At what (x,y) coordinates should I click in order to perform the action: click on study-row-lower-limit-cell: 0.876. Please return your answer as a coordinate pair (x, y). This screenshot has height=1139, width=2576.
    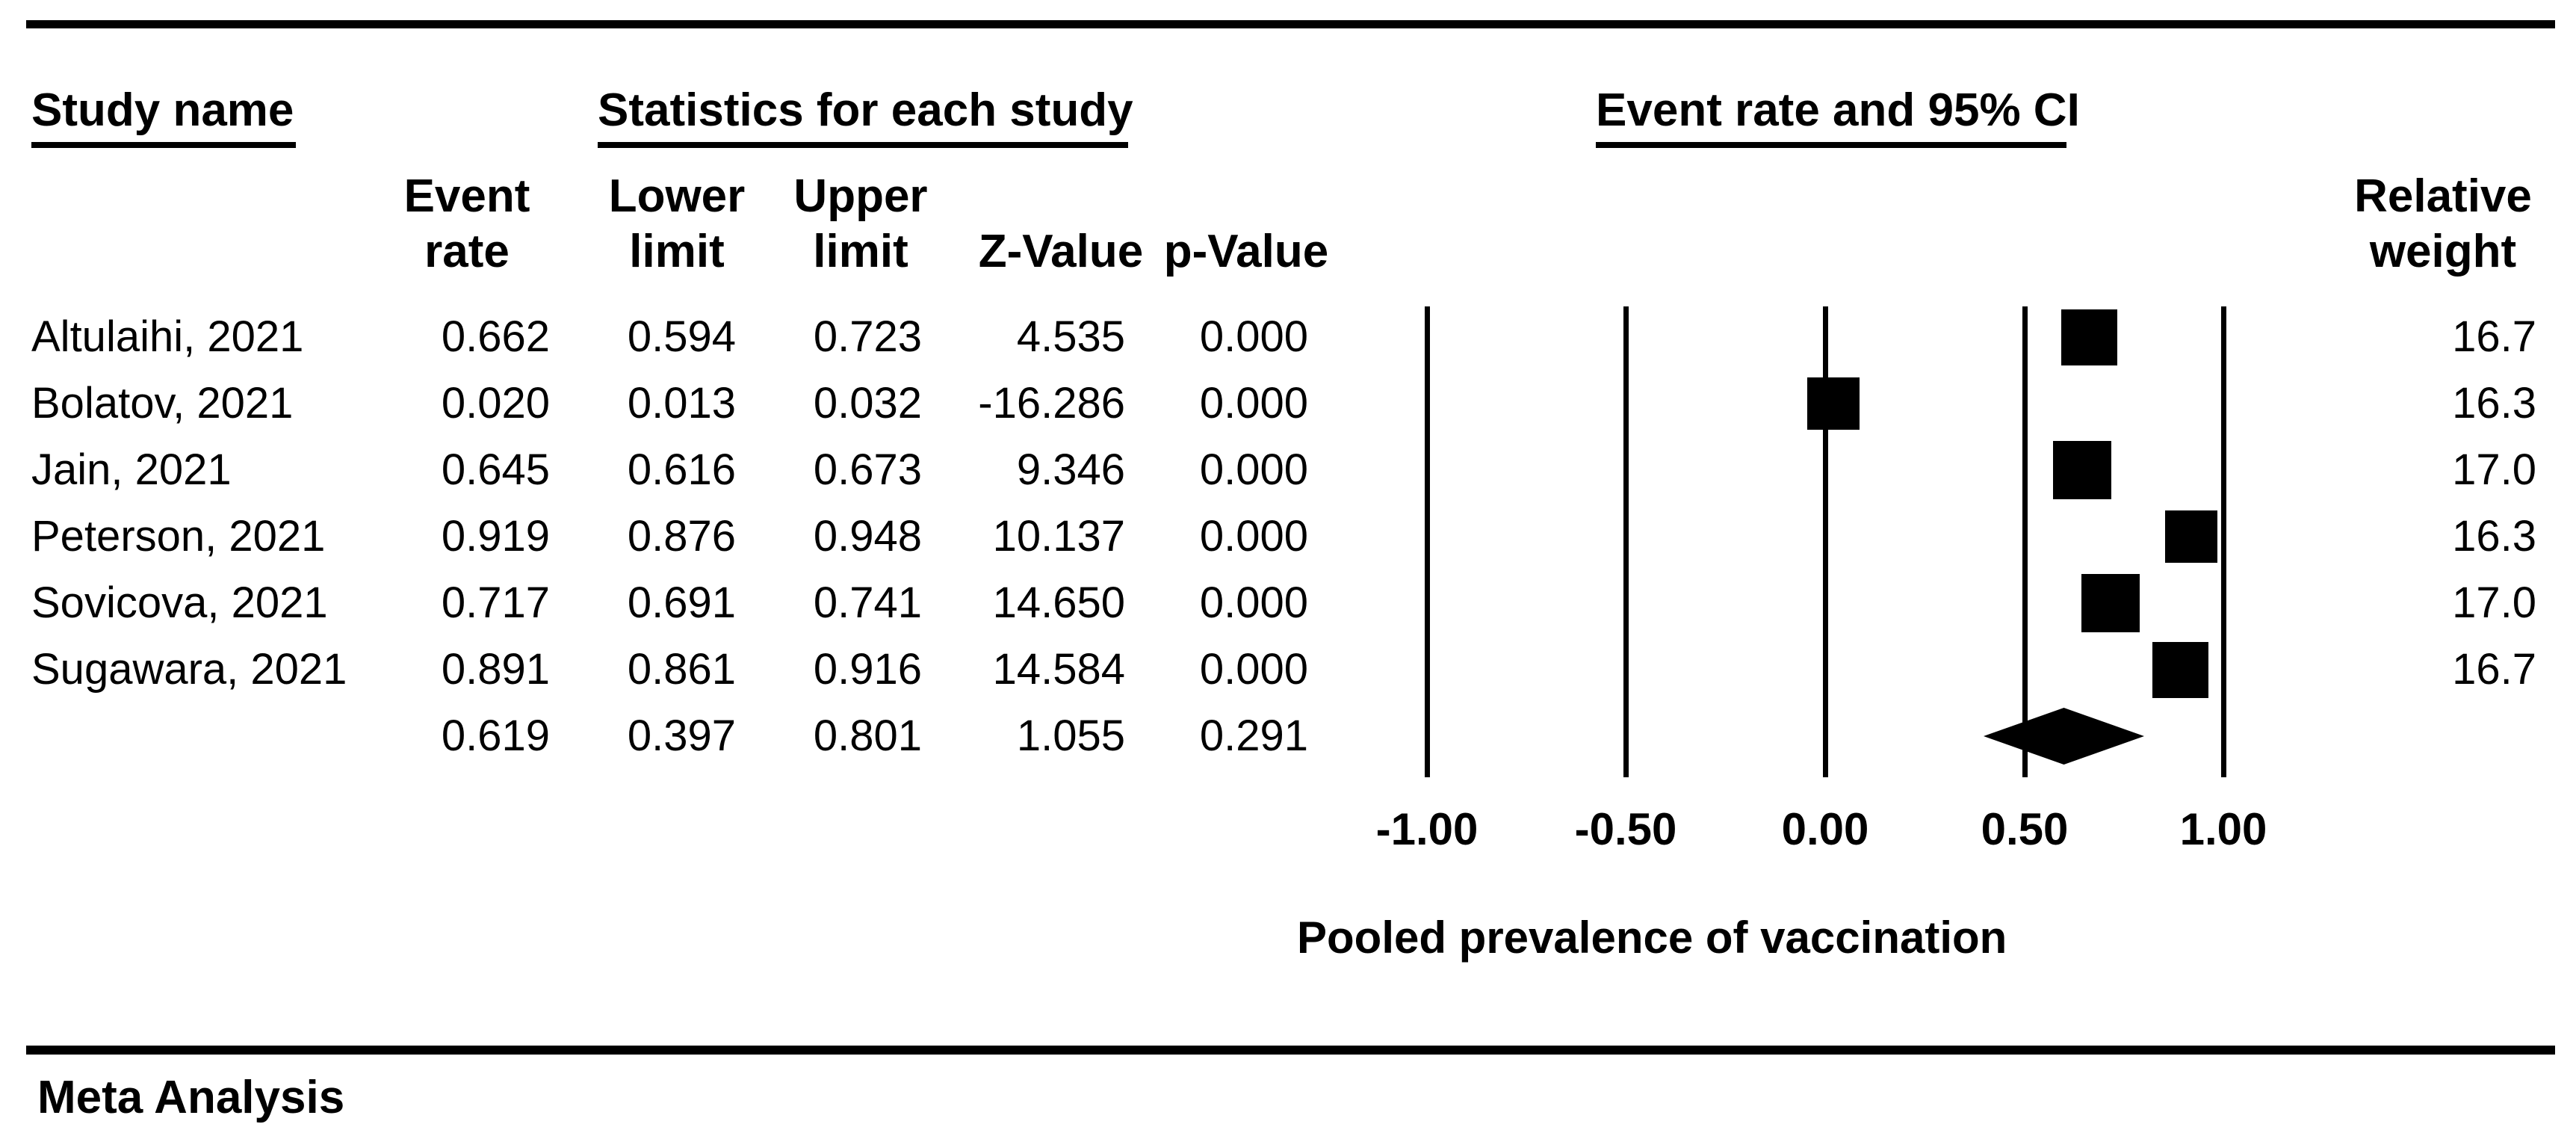
    Looking at the image, I should click on (681, 537).